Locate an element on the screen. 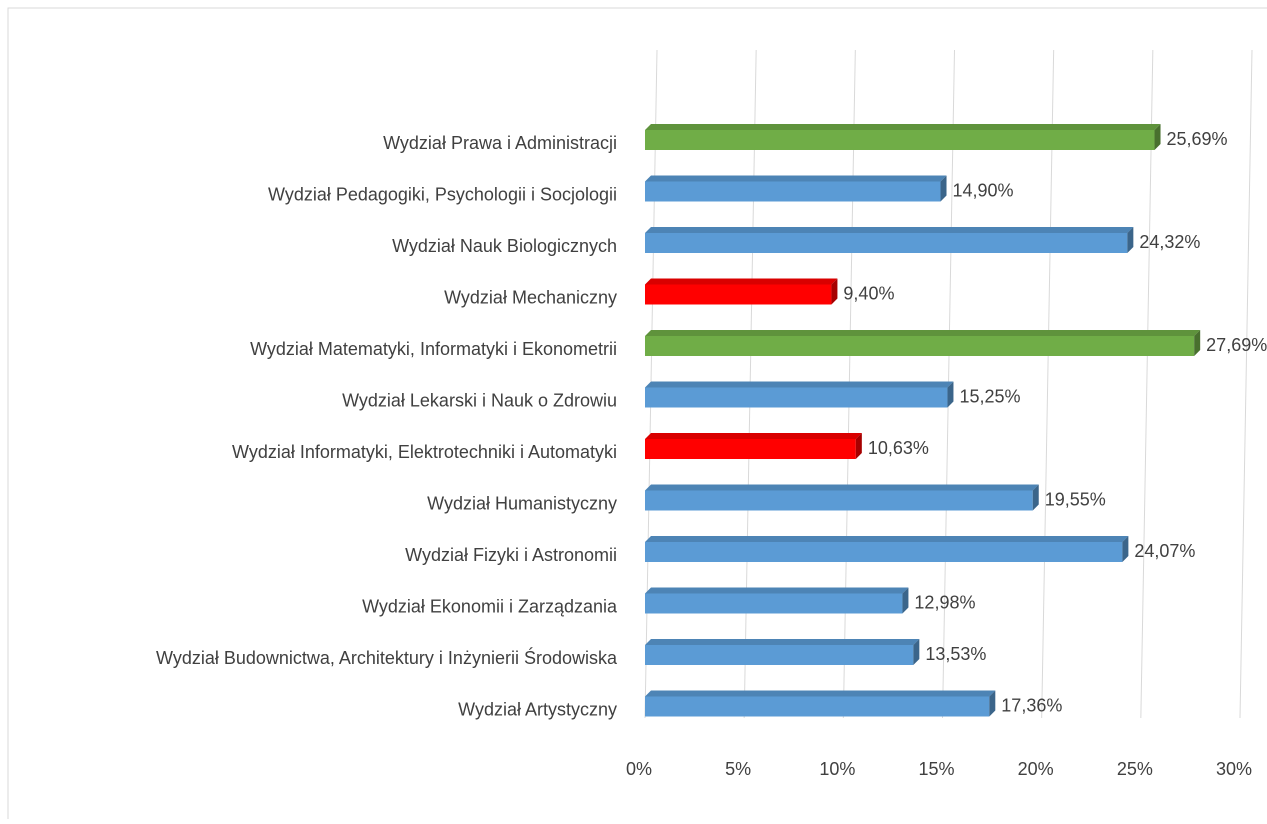 This screenshot has width=1267, height=824. y-tick-label: Wydział Mechaniczny is located at coordinates (530, 297).